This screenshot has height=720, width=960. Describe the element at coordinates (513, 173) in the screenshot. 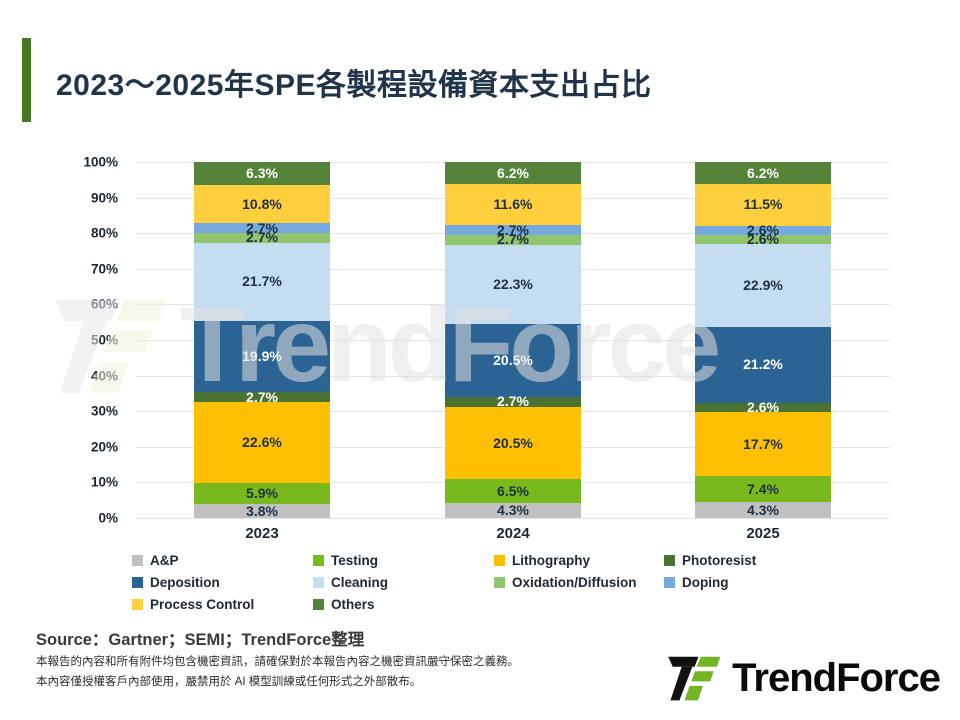

I see `bar-segment-others: 6.2%` at that location.